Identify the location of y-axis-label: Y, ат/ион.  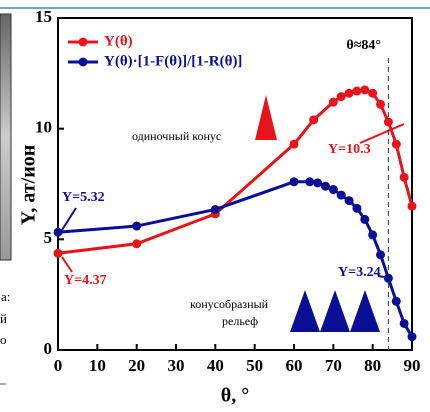
(29, 185).